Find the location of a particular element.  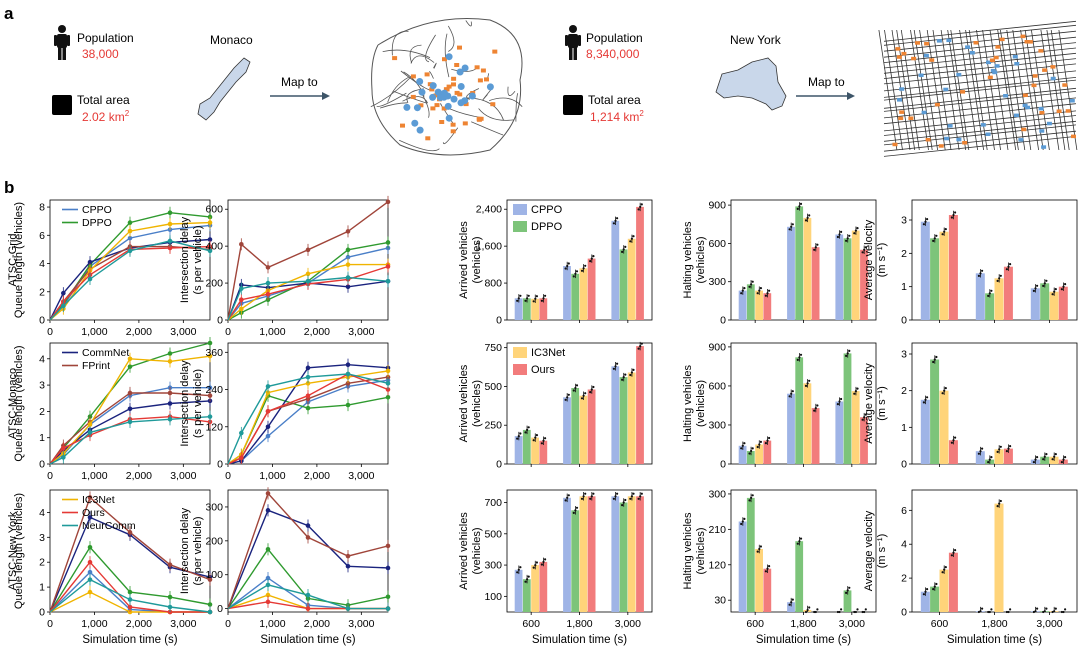

x-axis-label: Simulation time (s) is located at coordinates (803, 640).